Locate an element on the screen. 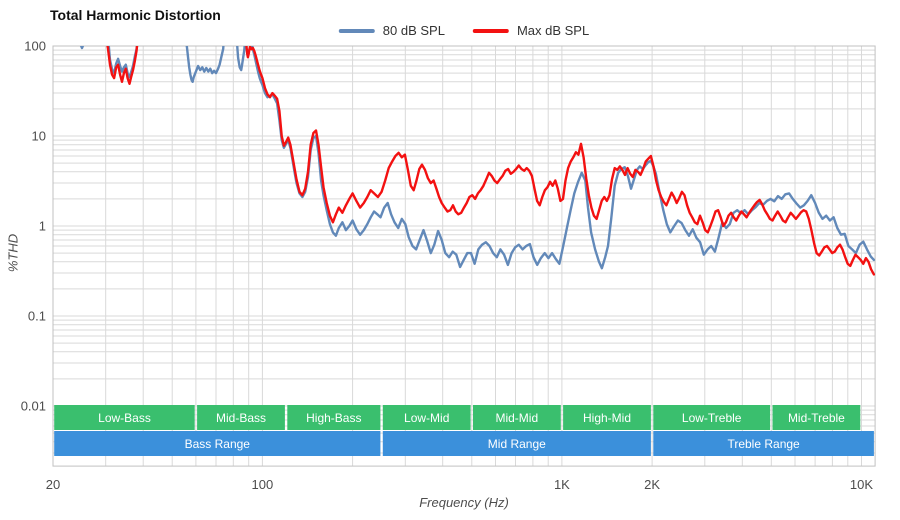 The width and height of the screenshot is (900, 520). y-tick-0-1: 0.1 is located at coordinates (37, 316).